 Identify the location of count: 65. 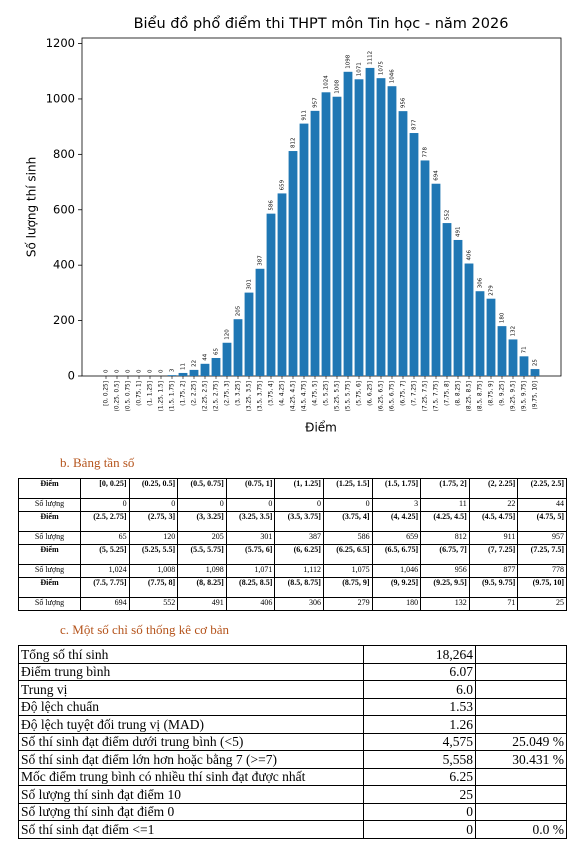
(105, 538).